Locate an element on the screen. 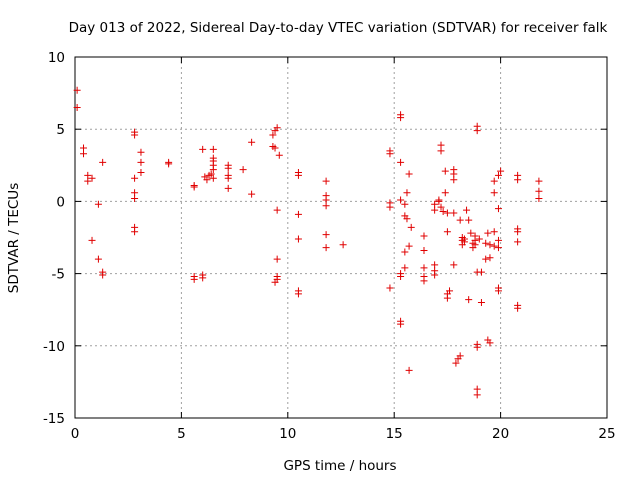 Image resolution: width=640 pixels, height=480 pixels. x-tick-label: 25 is located at coordinates (606, 434).